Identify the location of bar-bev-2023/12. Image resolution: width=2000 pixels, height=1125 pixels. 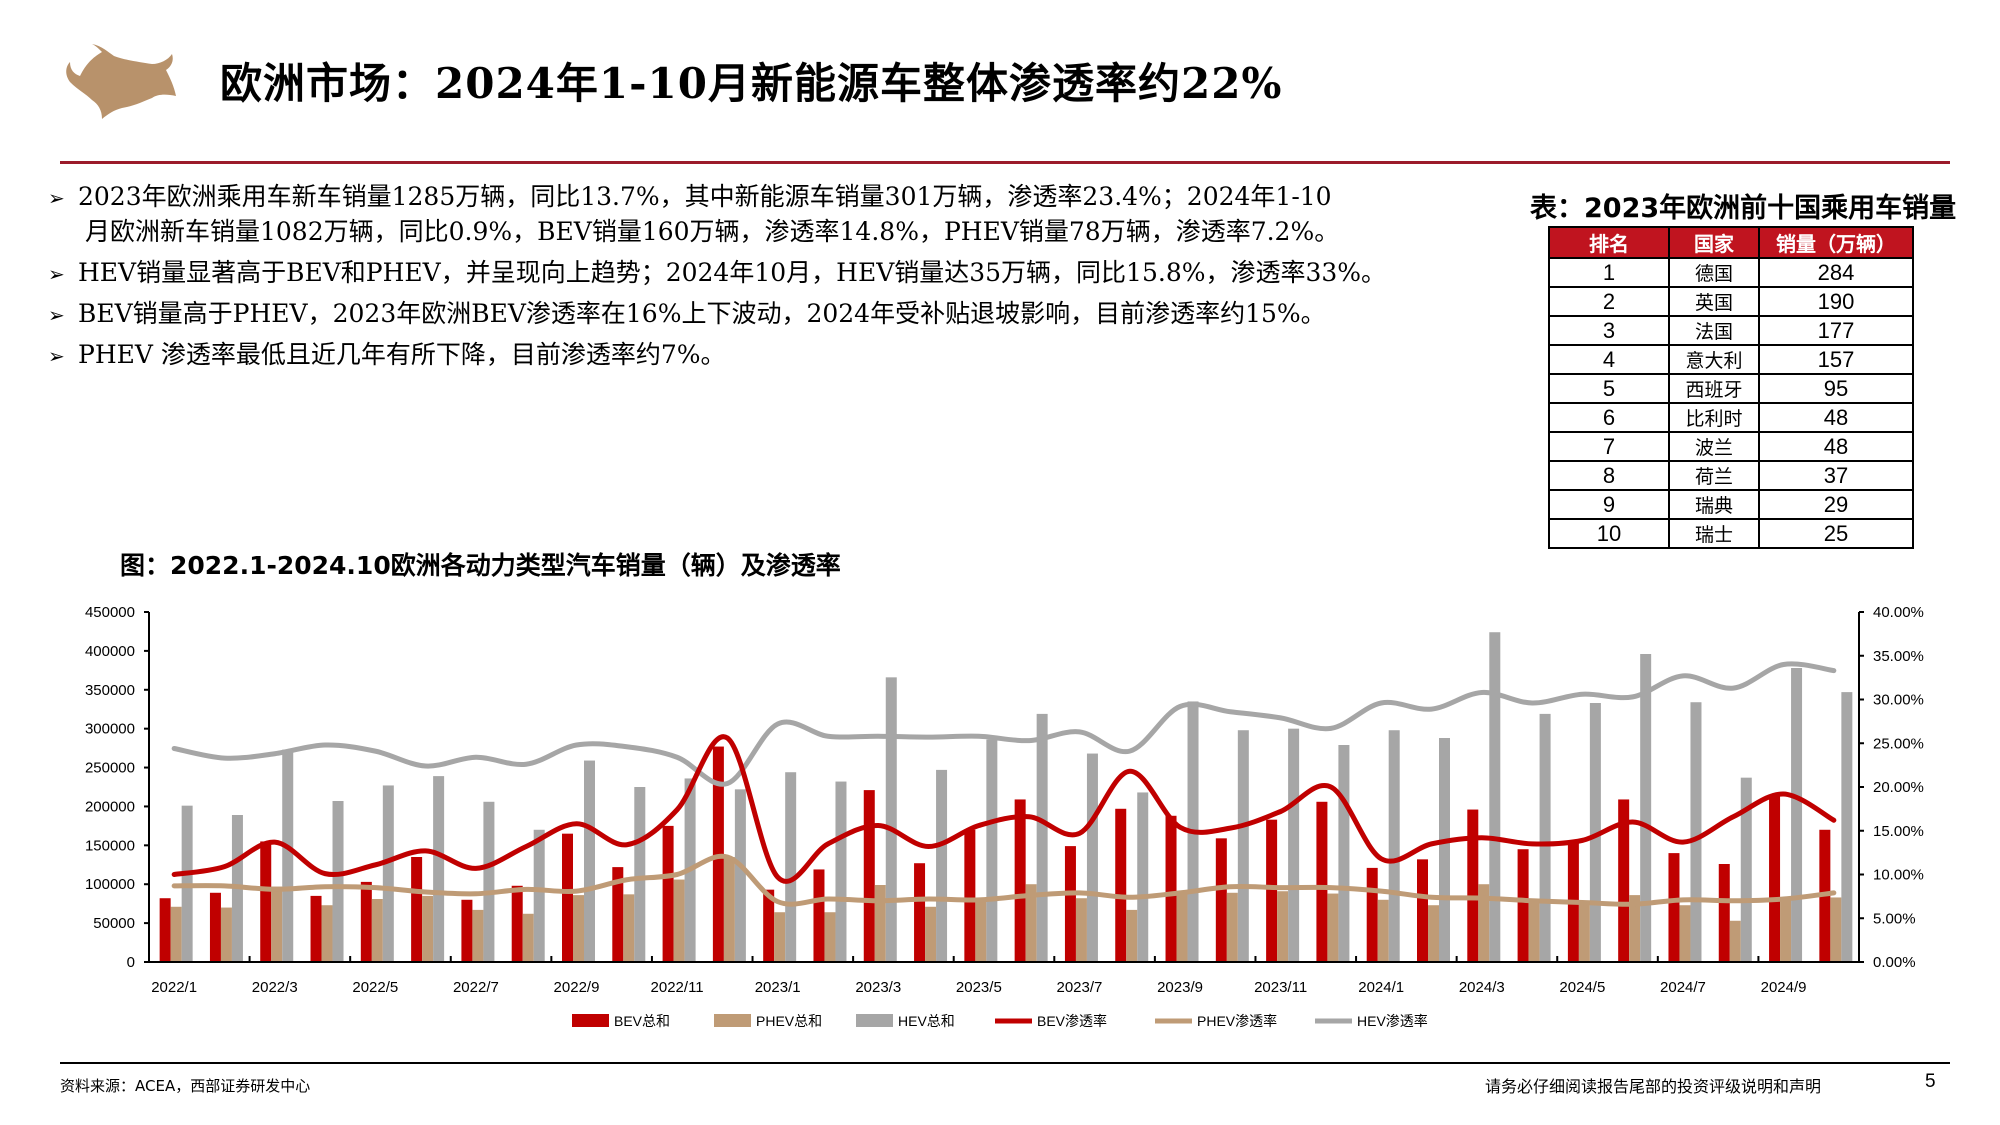
(1322, 881).